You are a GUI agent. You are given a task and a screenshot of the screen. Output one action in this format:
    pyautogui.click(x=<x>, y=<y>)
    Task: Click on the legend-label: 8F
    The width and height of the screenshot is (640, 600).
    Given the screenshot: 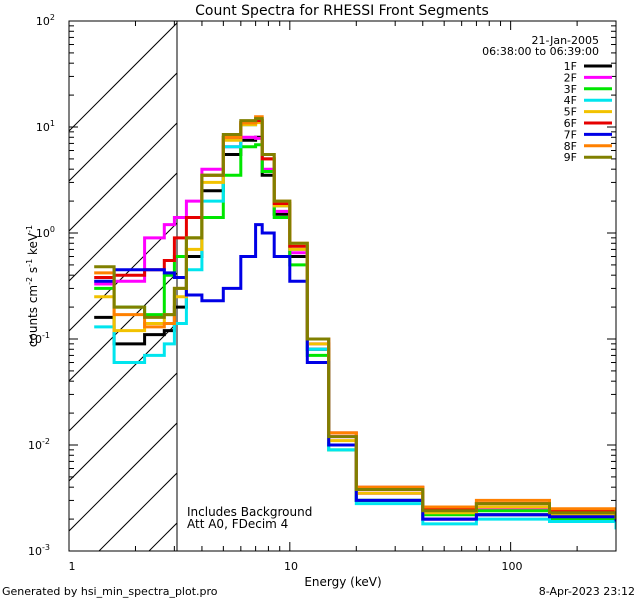 What is the action you would take?
    pyautogui.click(x=570, y=146)
    